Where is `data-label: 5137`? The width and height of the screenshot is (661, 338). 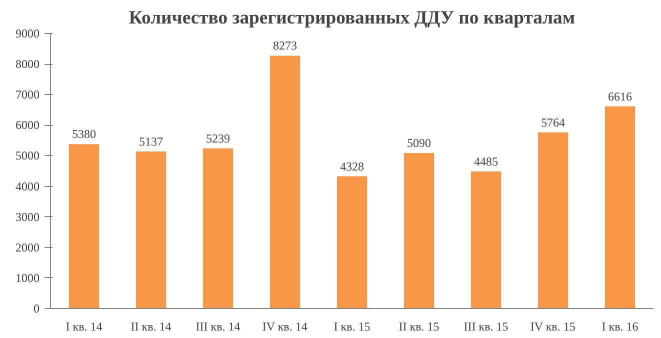
data-label: 5137 is located at coordinates (151, 141).